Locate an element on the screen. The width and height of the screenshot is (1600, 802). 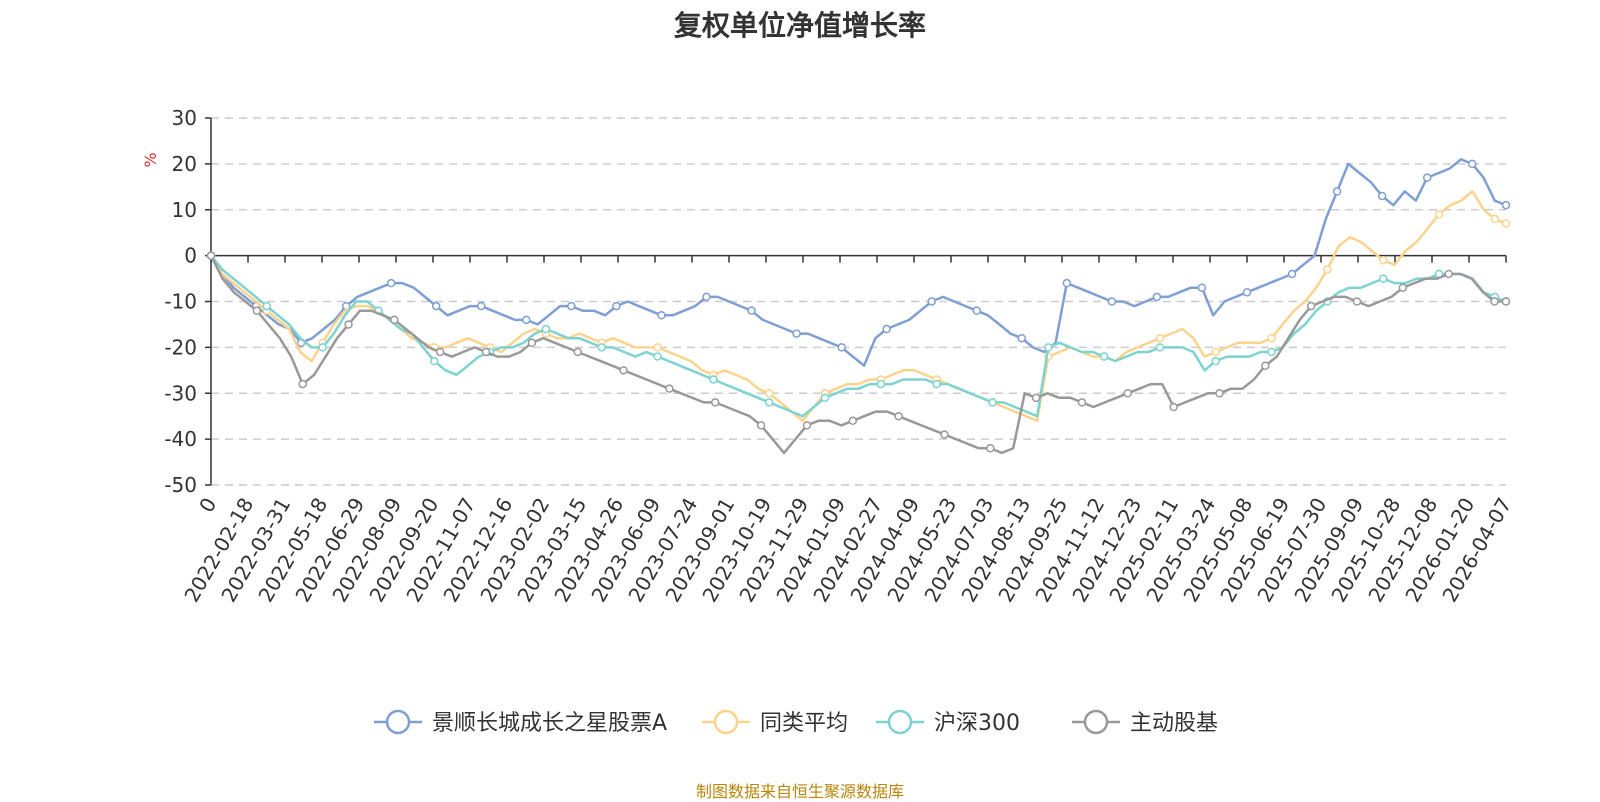
y-tick-label-0: 30 is located at coordinates (184, 118).